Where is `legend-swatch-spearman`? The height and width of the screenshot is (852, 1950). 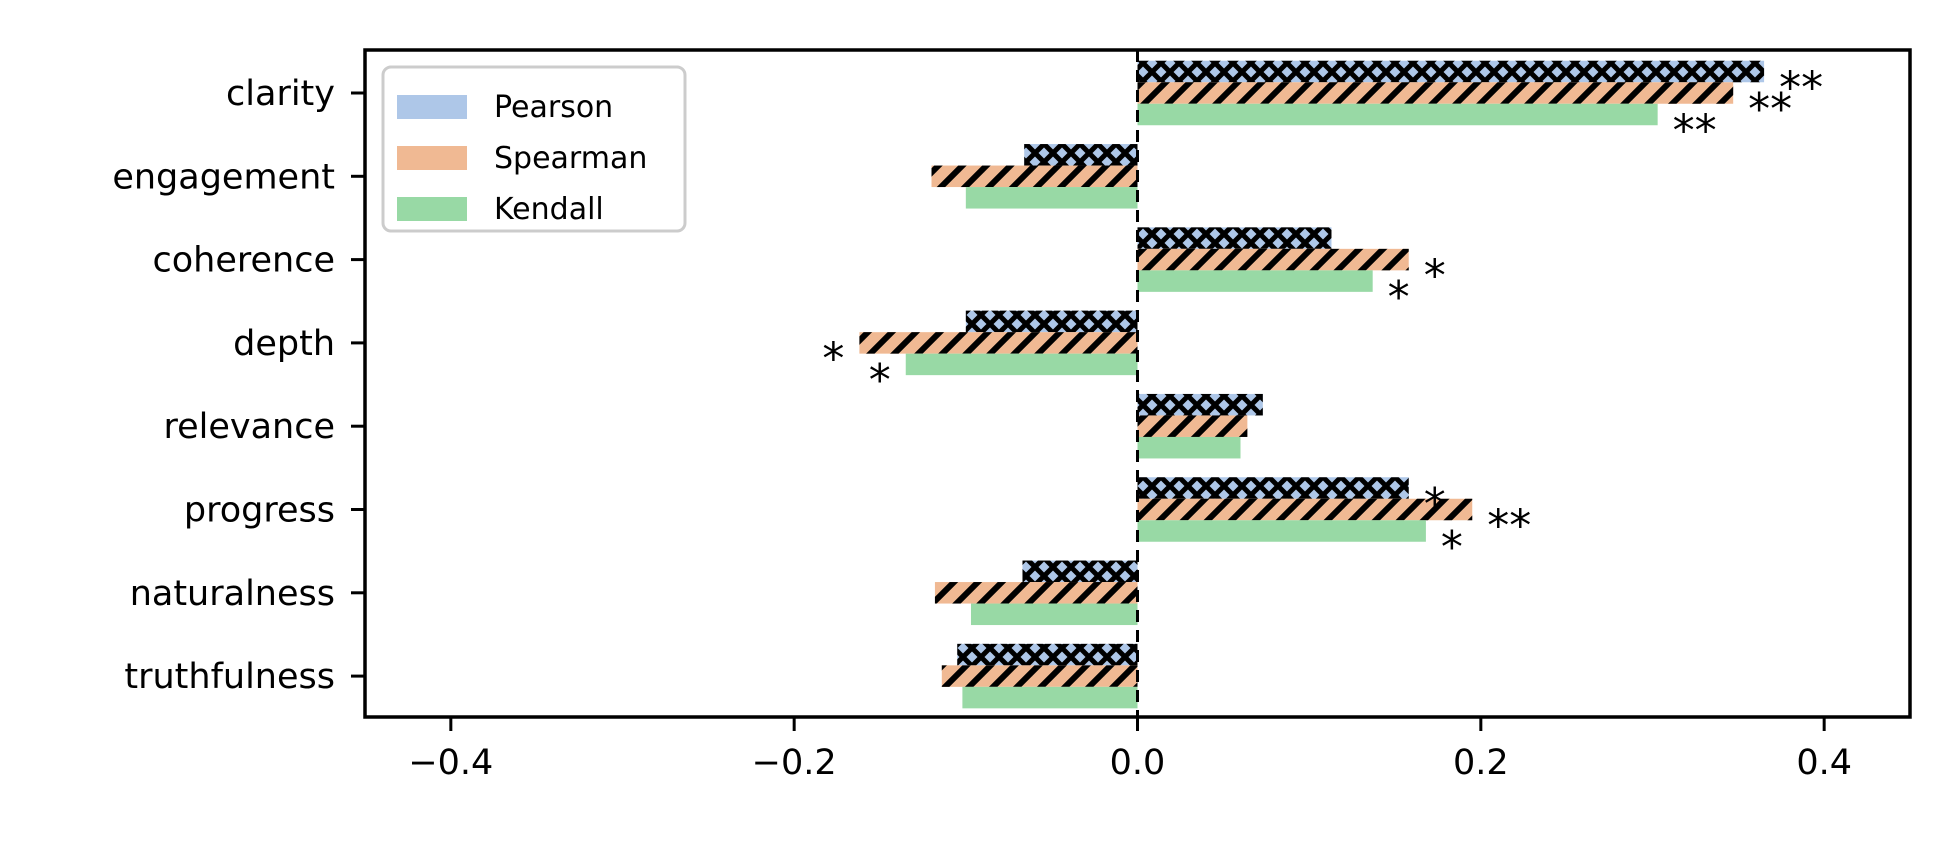 legend-swatch-spearman is located at coordinates (432, 158).